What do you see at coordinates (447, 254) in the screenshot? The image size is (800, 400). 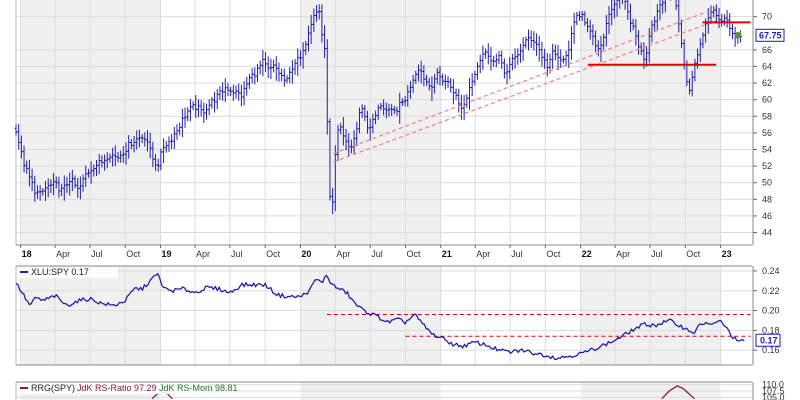 I see `x-tick-label: 21` at bounding box center [447, 254].